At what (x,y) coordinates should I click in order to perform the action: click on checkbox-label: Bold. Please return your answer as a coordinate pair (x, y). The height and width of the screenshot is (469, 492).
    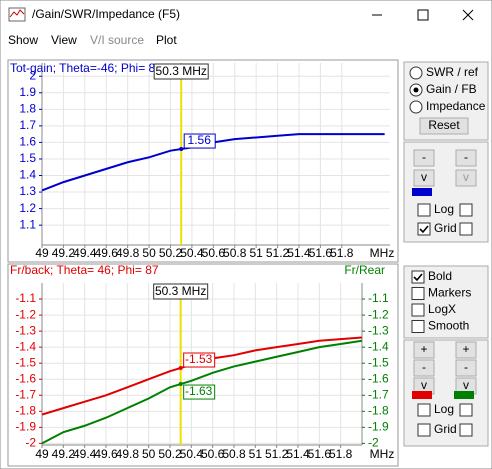
    Looking at the image, I should click on (440, 276).